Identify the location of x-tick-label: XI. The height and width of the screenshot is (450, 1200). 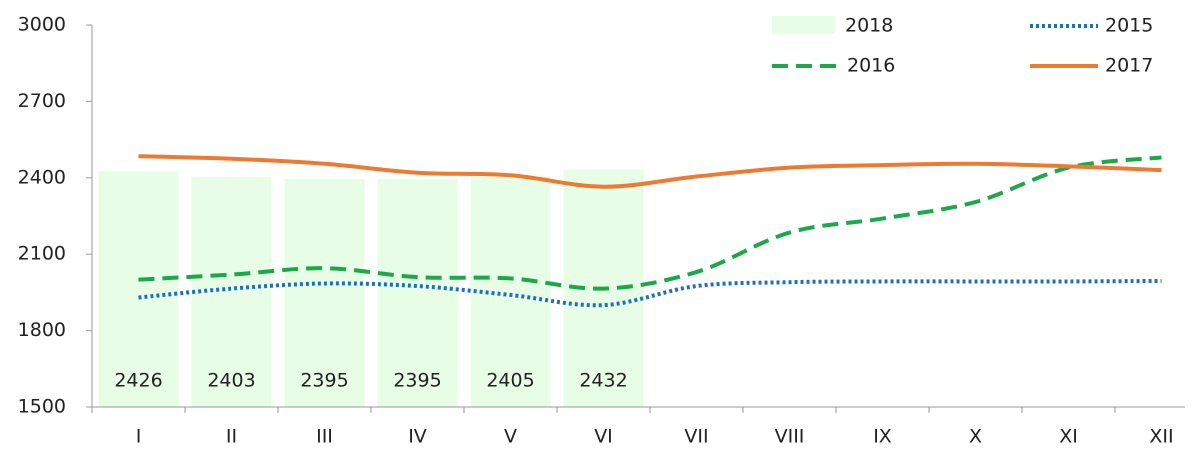
(1068, 437).